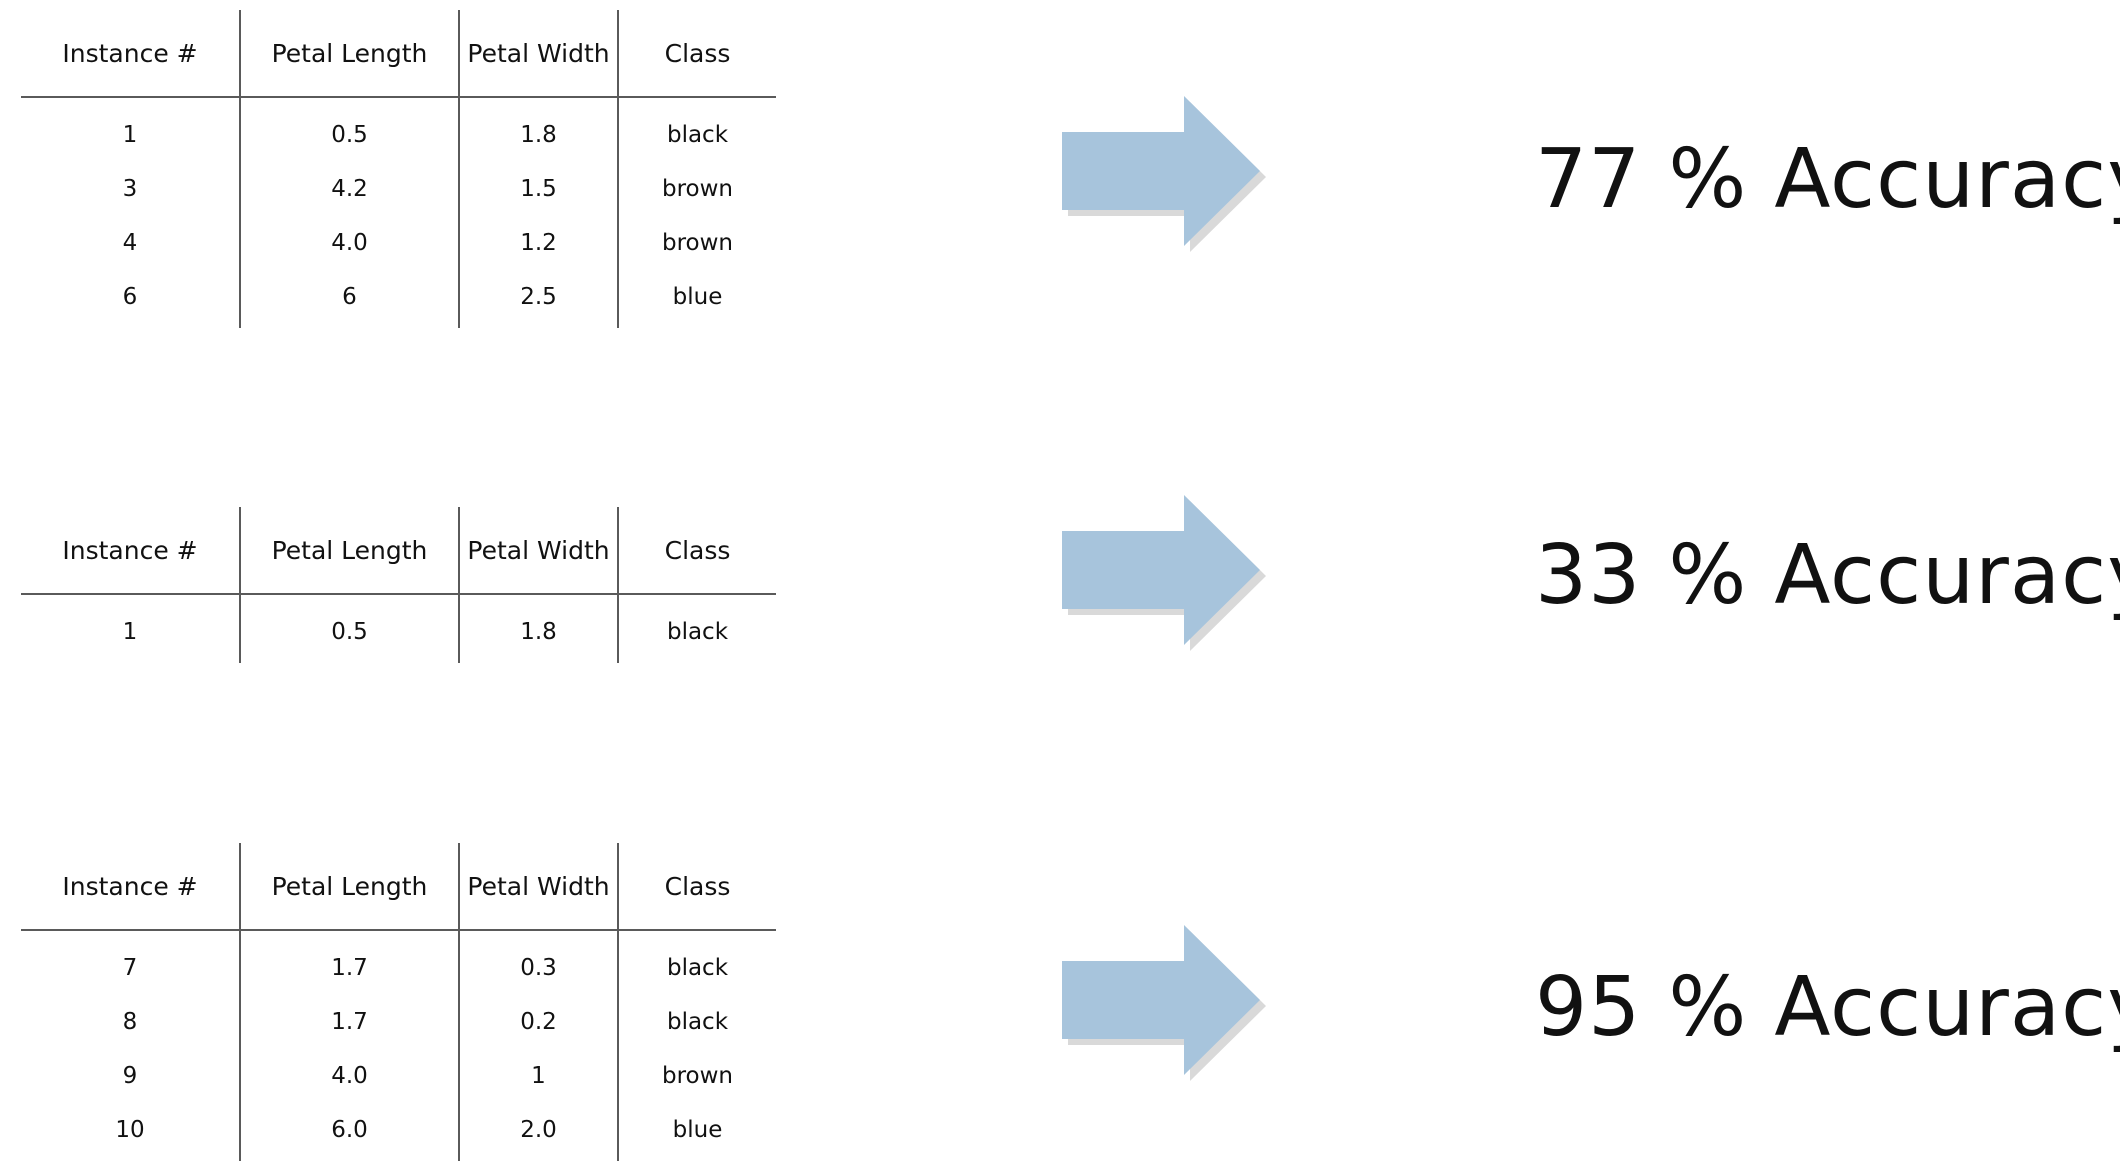 This screenshot has height=1161, width=2120. I want to click on table-row: 10 6.0 2.0 blue, so click(398, 1132).